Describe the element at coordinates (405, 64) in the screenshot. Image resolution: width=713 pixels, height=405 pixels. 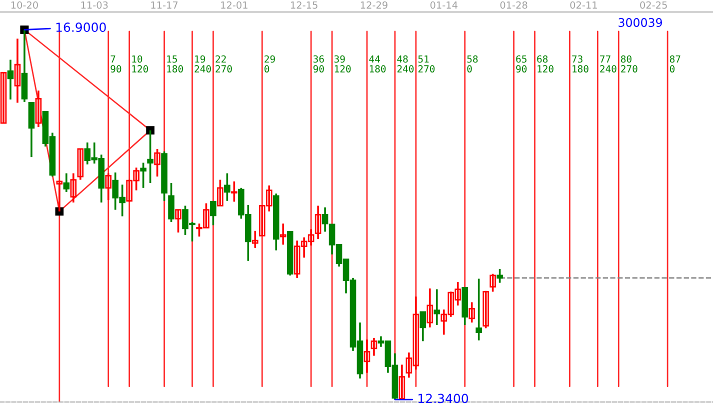
I see `annotation: 48 240` at that location.